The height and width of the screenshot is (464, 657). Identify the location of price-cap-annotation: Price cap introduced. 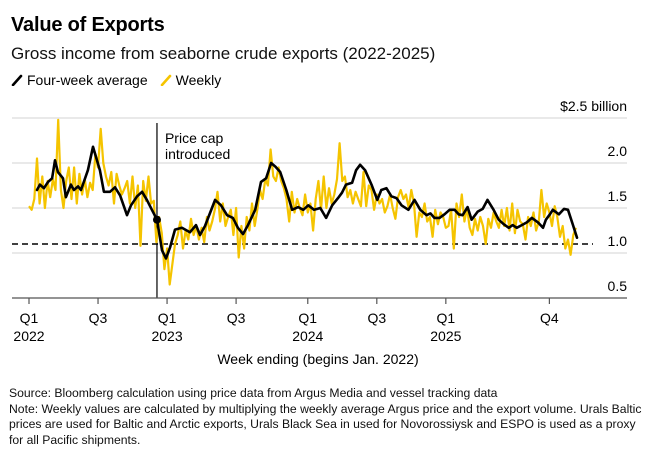
(193, 210).